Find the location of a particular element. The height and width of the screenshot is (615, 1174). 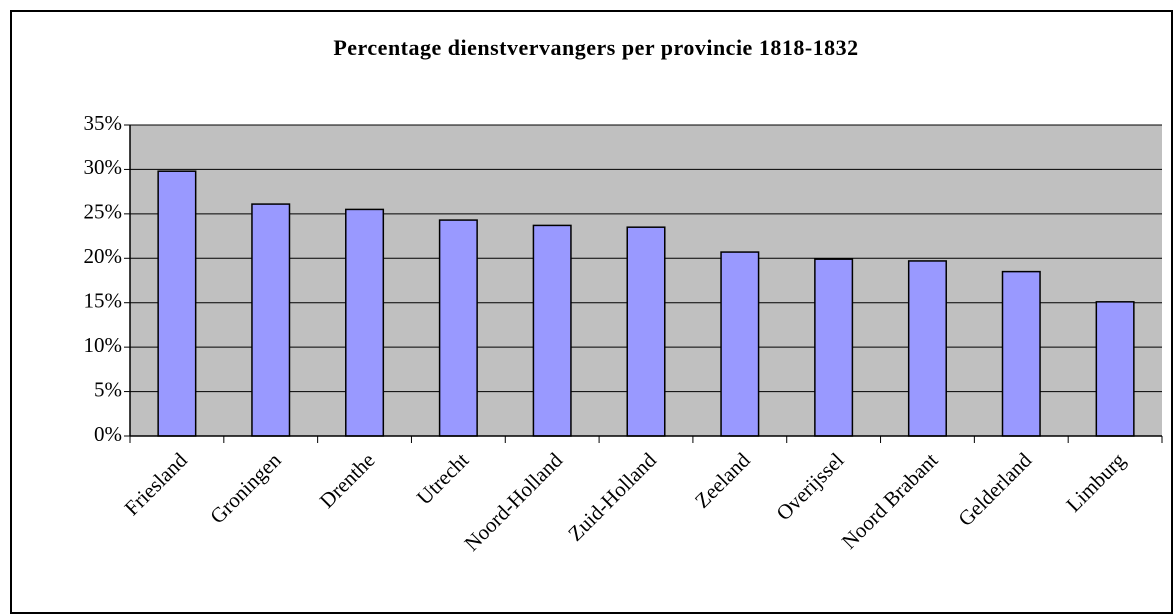

y-tick-label: 10% is located at coordinates (103, 345).